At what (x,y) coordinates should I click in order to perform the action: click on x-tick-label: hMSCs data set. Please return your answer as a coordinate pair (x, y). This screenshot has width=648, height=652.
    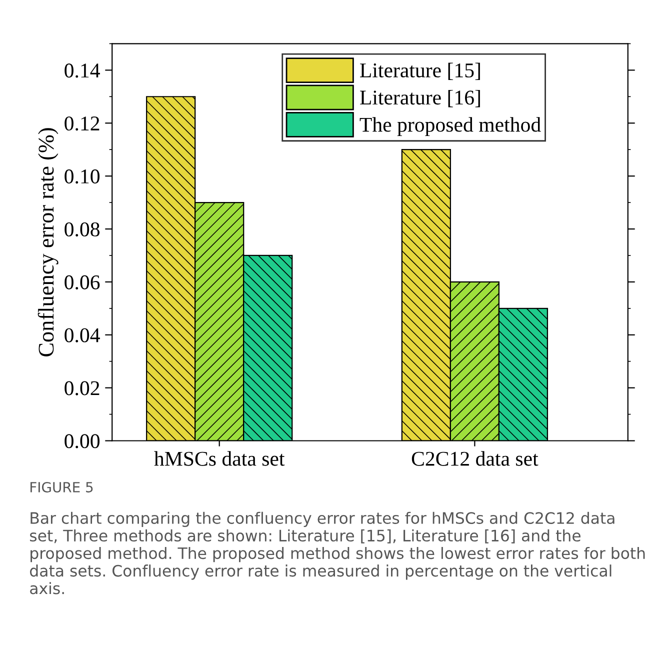
    Looking at the image, I should click on (219, 458).